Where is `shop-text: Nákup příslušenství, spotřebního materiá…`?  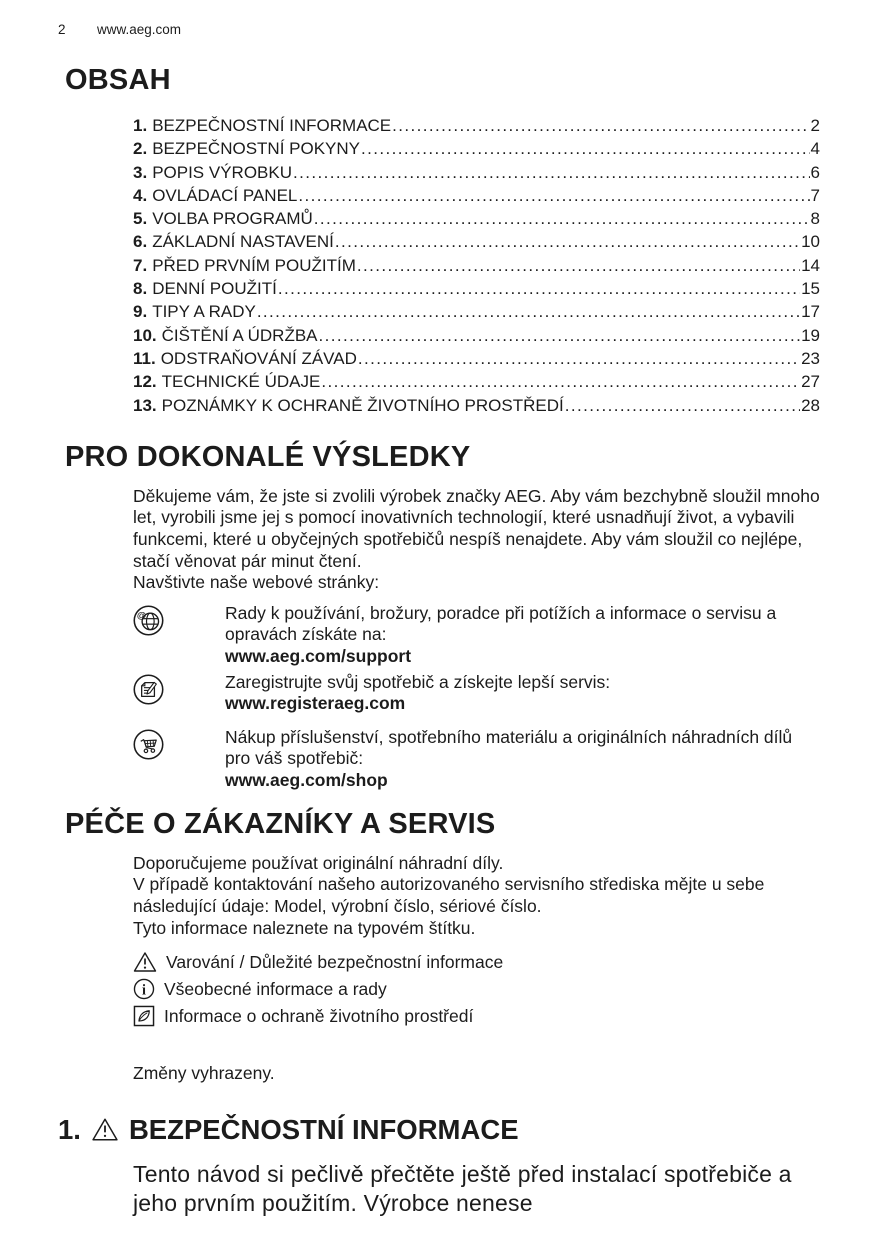 shop-text: Nákup příslušenství, spotřebního materiá… is located at coordinates (509, 747).